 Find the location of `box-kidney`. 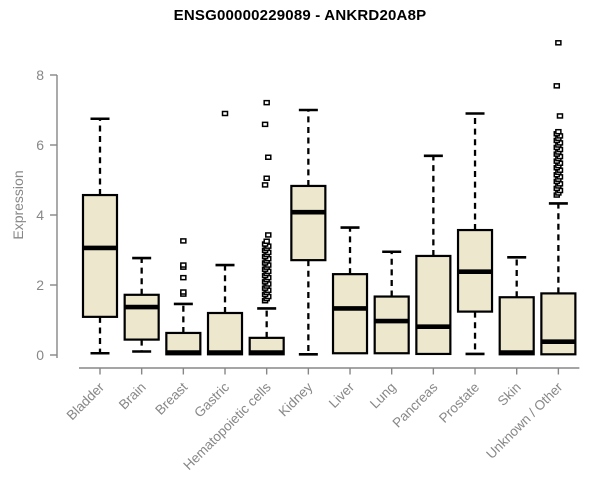

box-kidney is located at coordinates (308, 223).